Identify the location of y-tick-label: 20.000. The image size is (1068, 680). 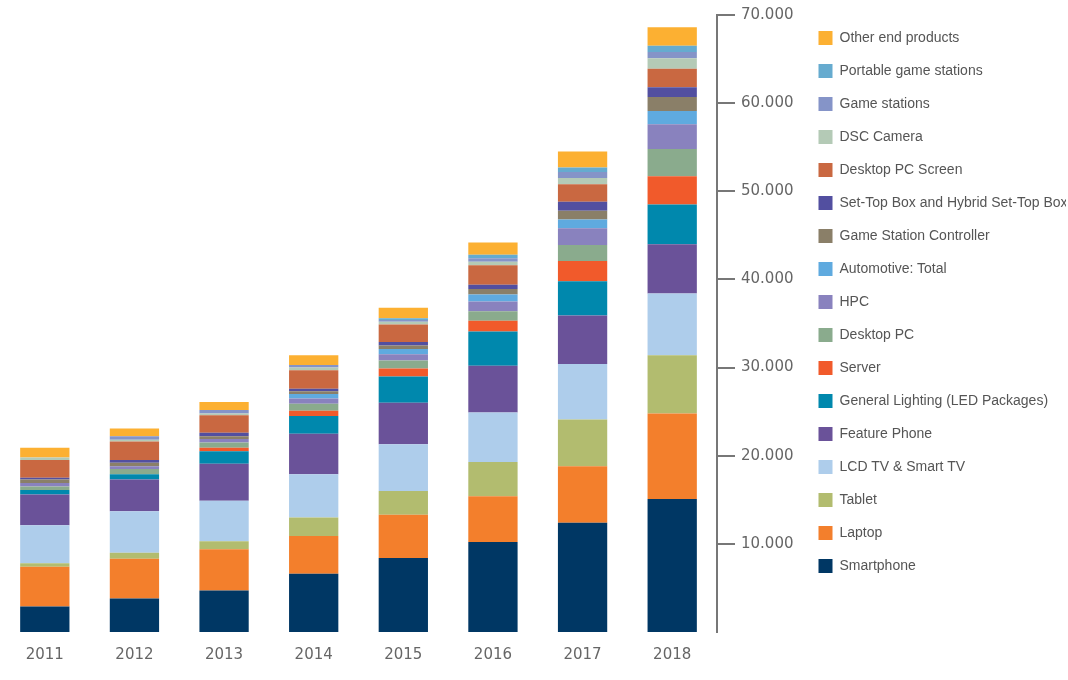
(767, 454).